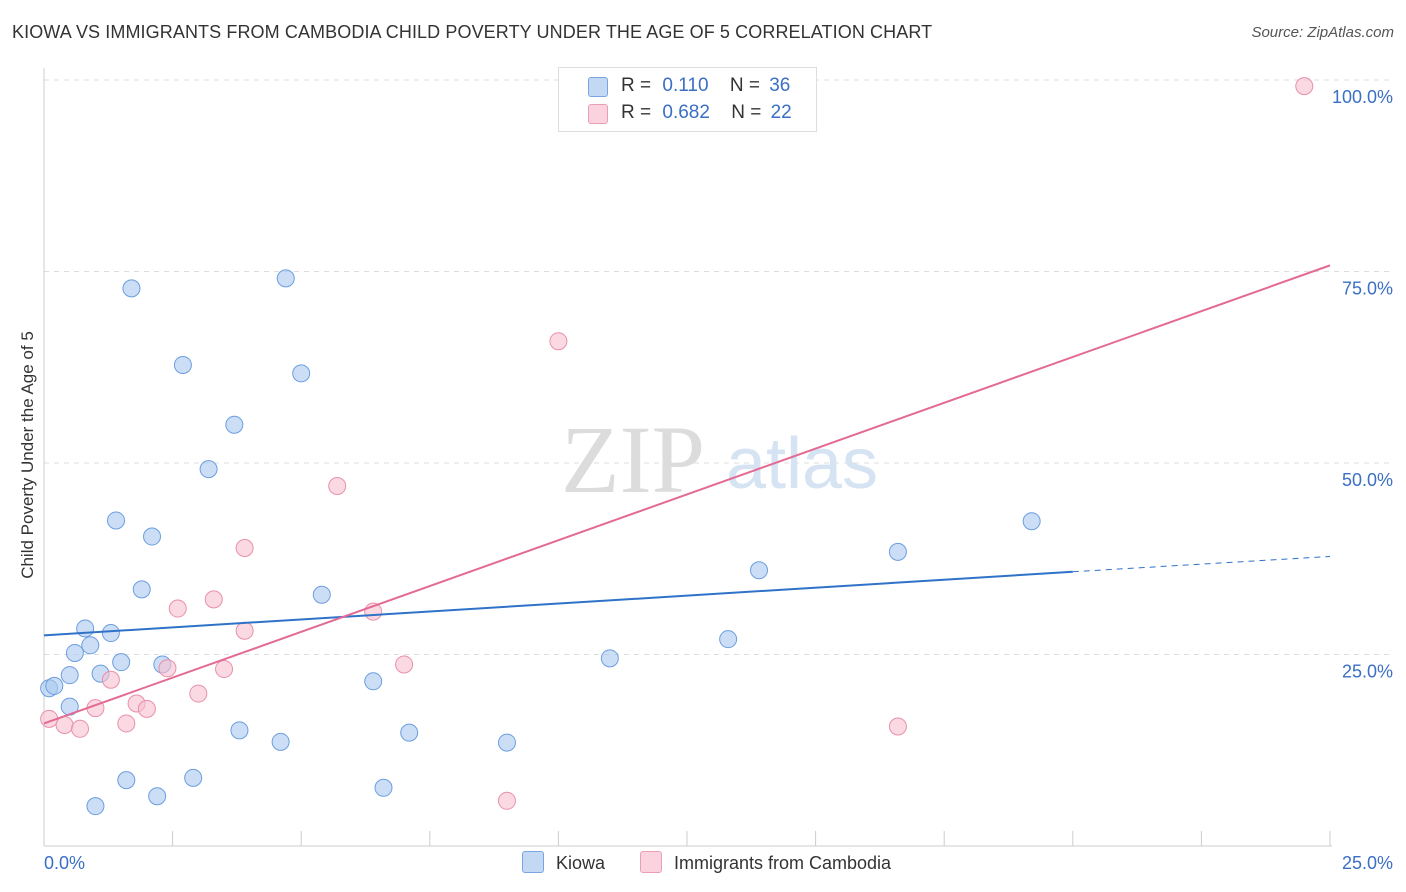 Image resolution: width=1406 pixels, height=892 pixels. Describe the element at coordinates (780, 85) in the screenshot. I see `legend-n-value-kiowa: 36` at that location.